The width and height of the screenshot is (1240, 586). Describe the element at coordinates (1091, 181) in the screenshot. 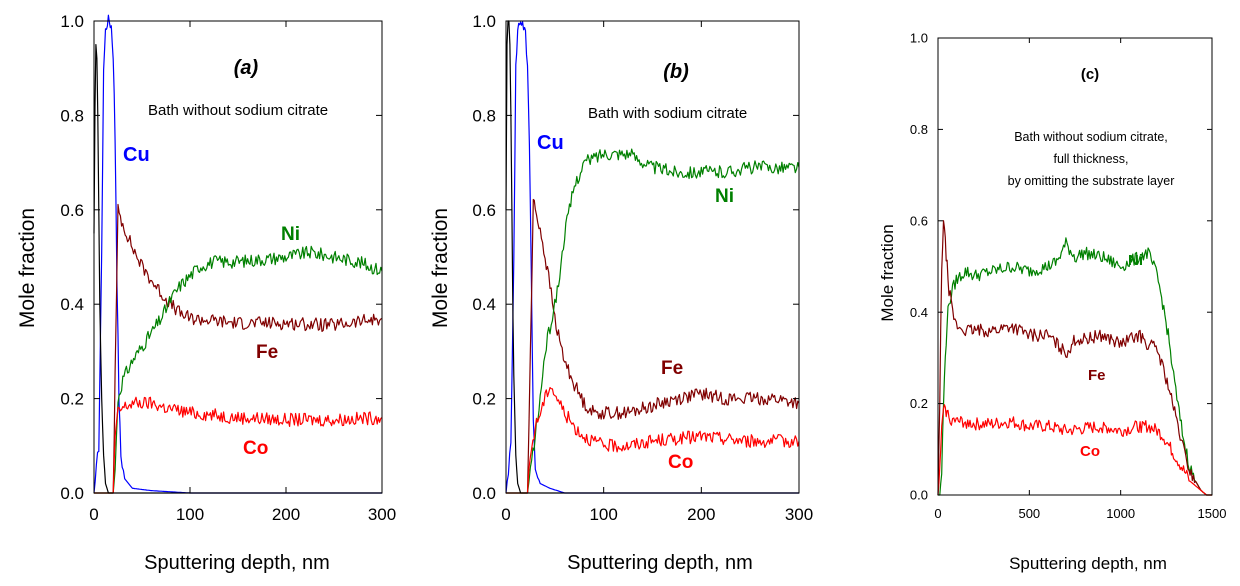

I see `annotation-line-3: by omitting the substrate layer` at that location.